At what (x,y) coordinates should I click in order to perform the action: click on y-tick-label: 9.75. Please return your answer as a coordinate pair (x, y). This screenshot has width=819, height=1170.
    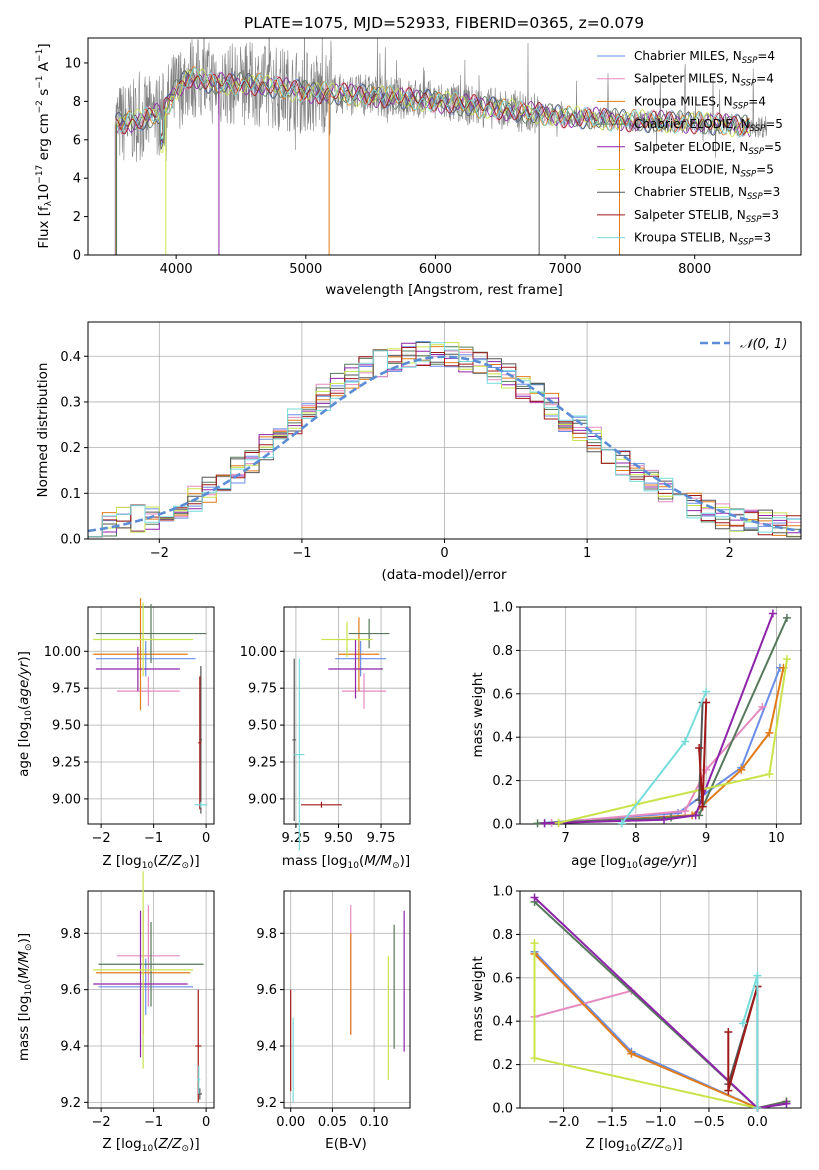
    Looking at the image, I should click on (262, 689).